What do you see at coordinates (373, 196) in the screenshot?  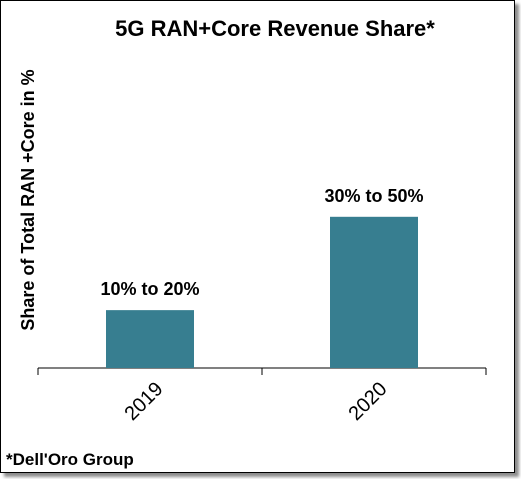 I see `data-label-2020: 30% to 50%` at bounding box center [373, 196].